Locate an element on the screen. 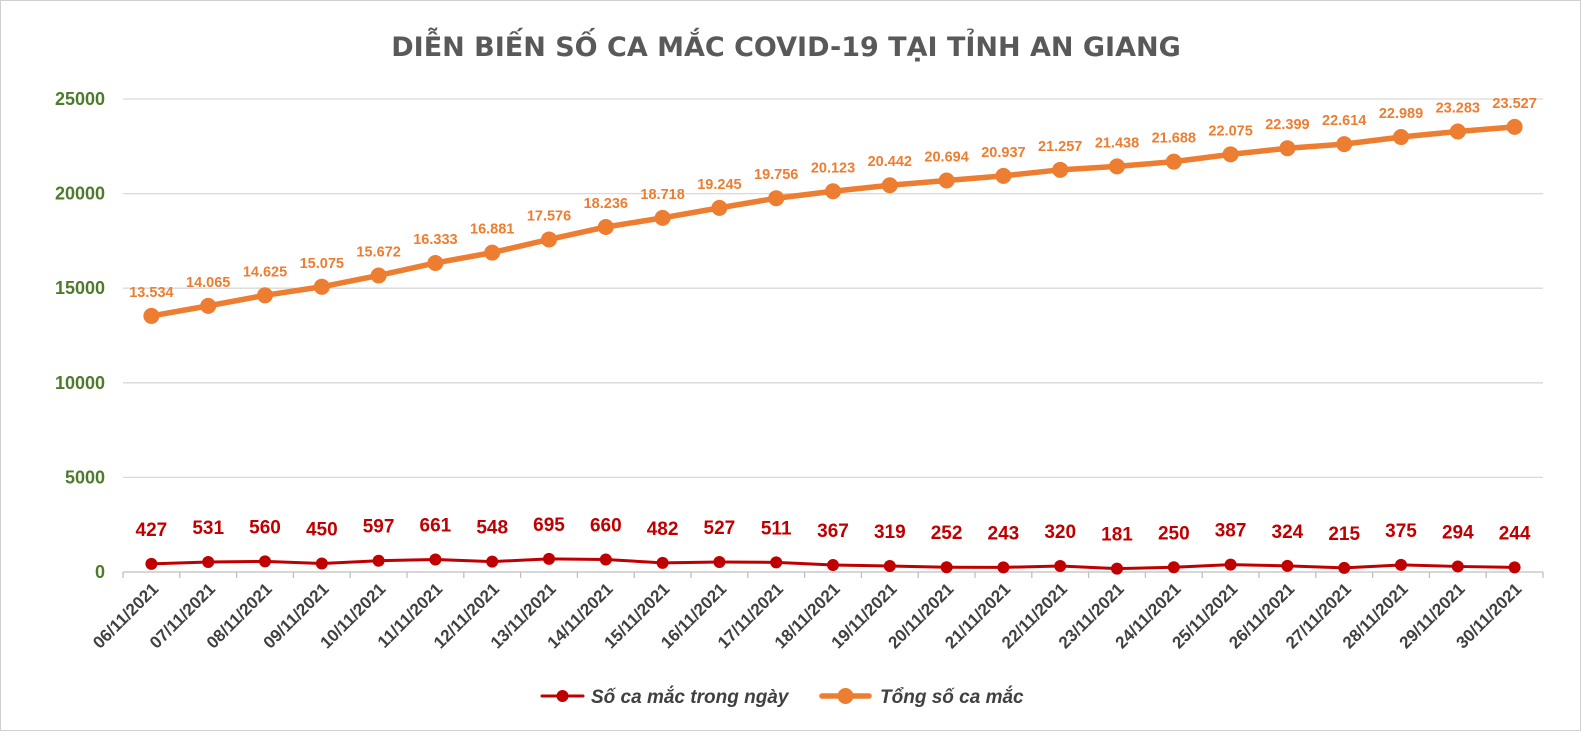  data-label-daily: 482 is located at coordinates (663, 529).